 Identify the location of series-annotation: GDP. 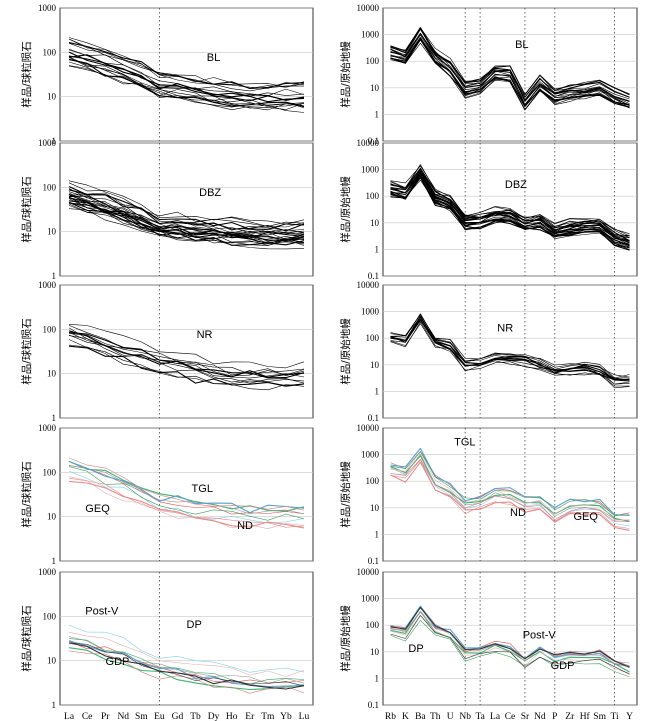
(563, 666).